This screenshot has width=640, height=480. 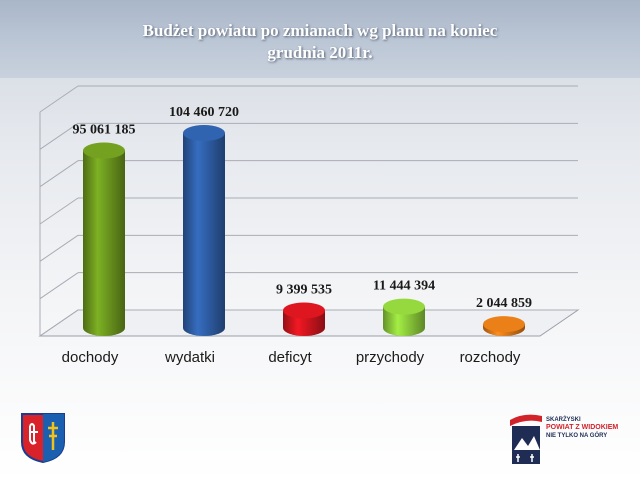 What do you see at coordinates (404, 306) in the screenshot?
I see `bar-top-przychody` at bounding box center [404, 306].